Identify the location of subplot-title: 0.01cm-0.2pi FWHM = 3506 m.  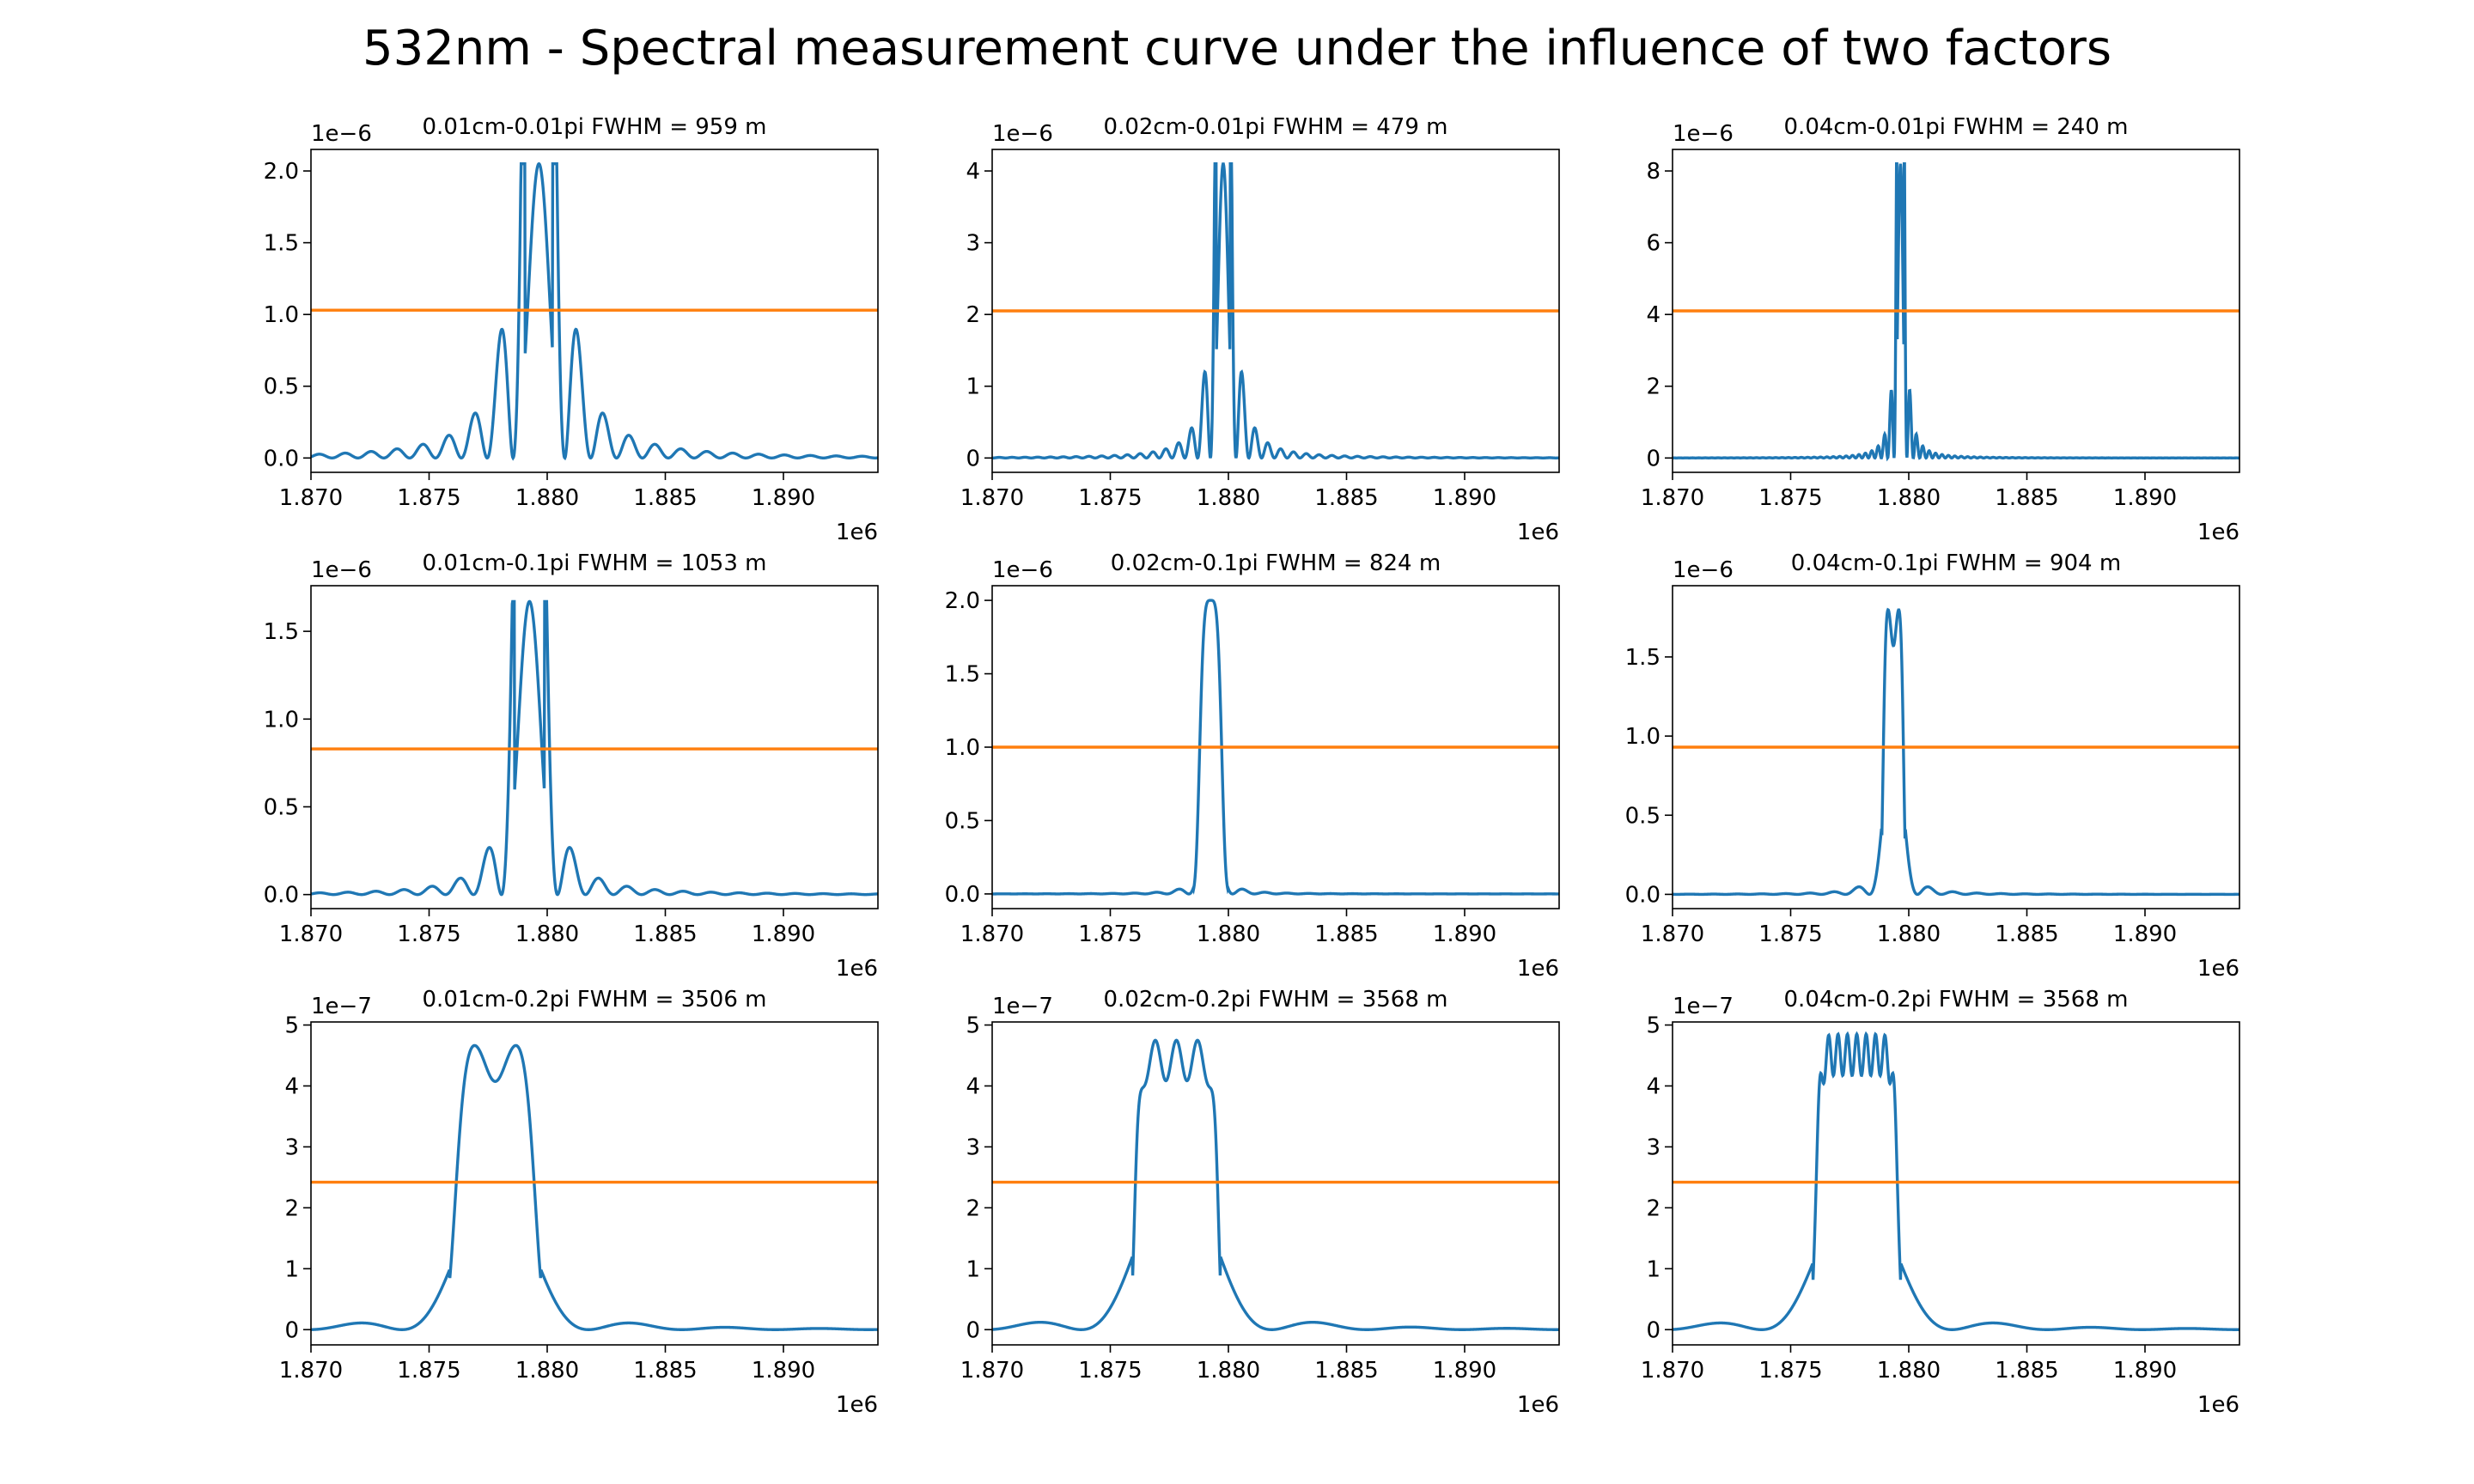
(595, 1000).